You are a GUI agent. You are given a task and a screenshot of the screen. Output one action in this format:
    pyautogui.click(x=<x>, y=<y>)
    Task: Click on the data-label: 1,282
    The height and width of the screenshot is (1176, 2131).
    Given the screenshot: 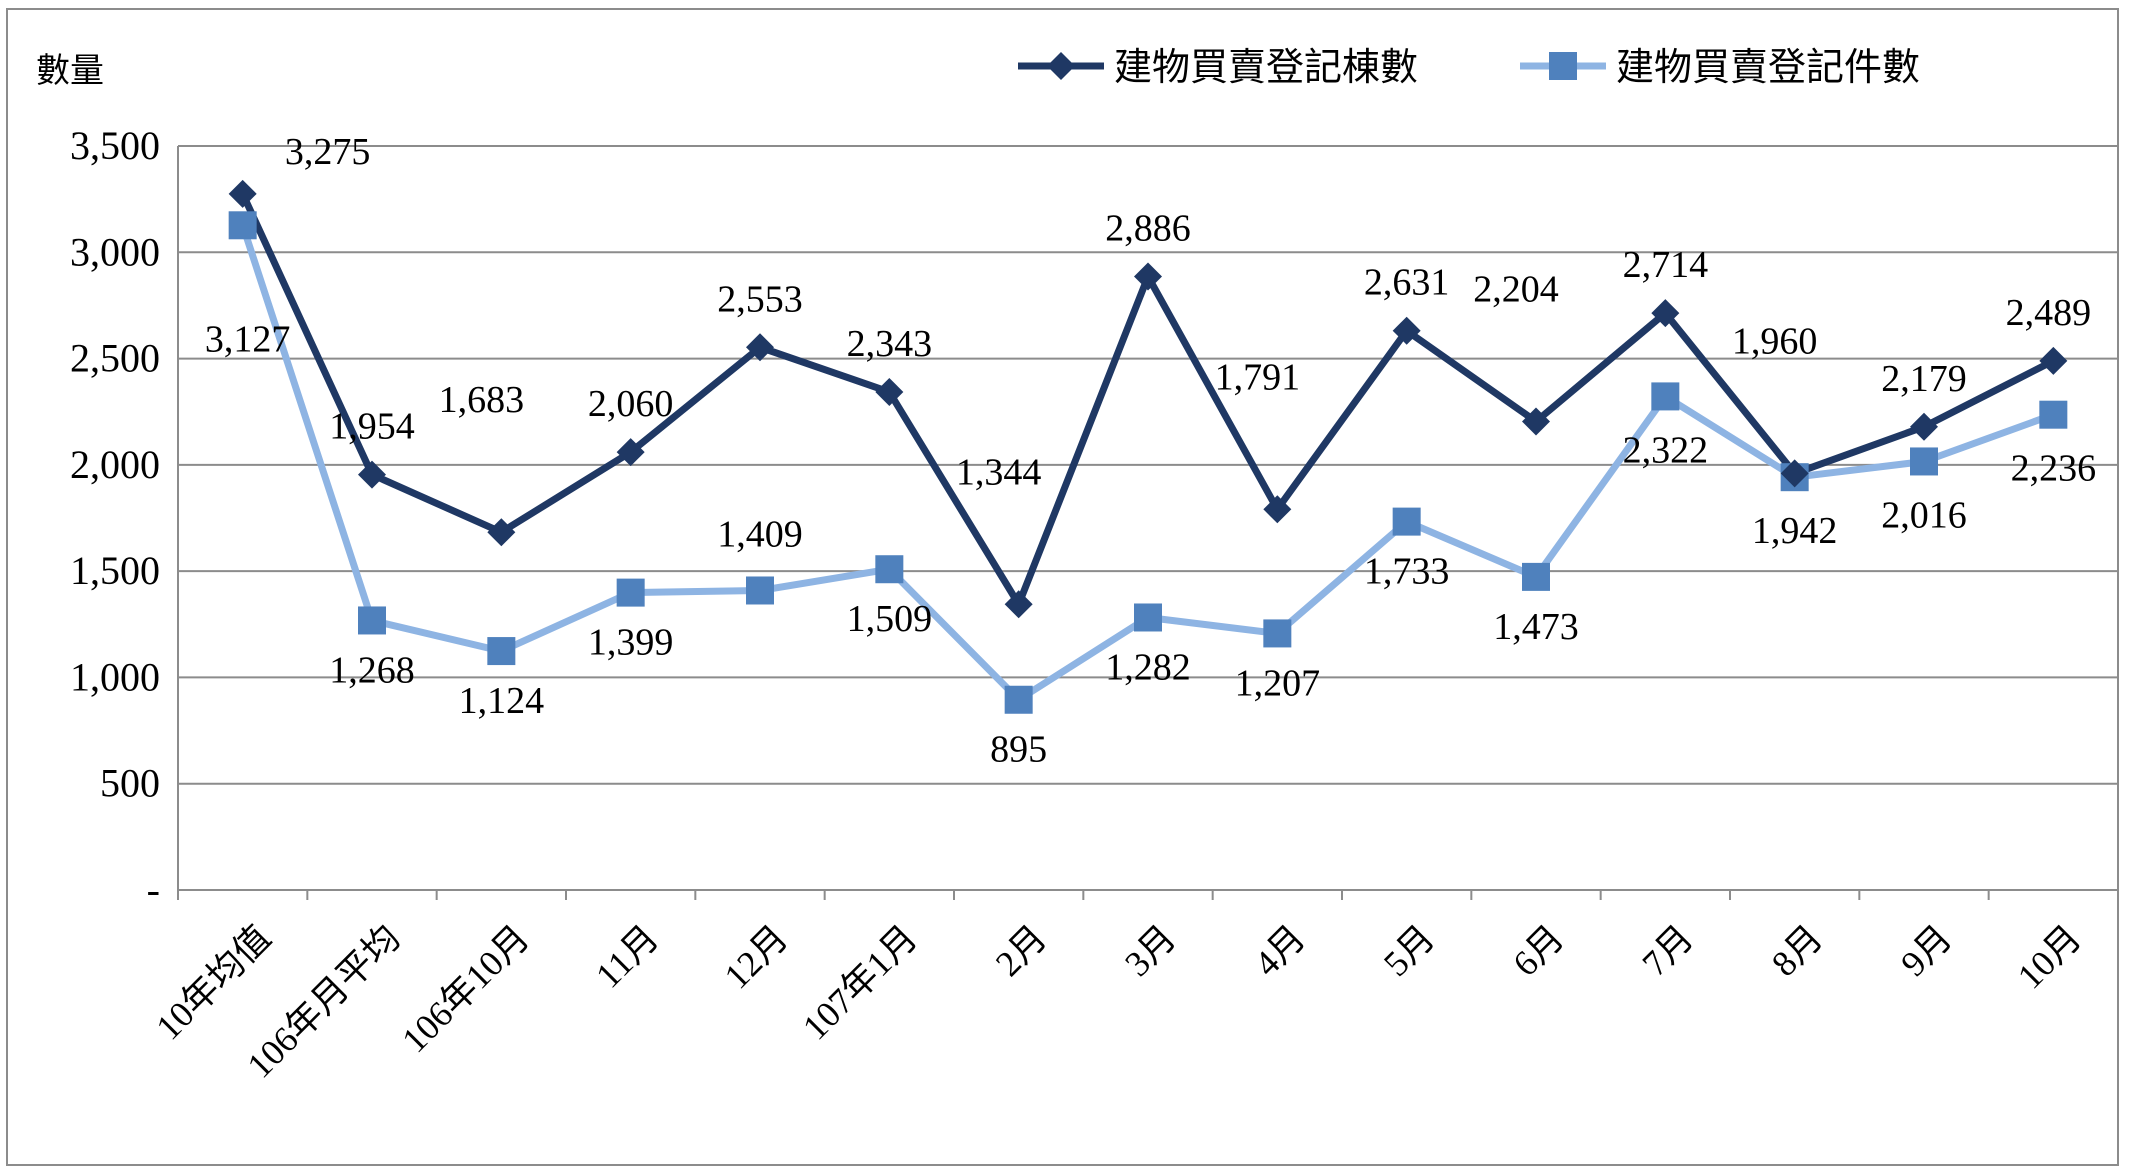 What is the action you would take?
    pyautogui.click(x=1148, y=667)
    